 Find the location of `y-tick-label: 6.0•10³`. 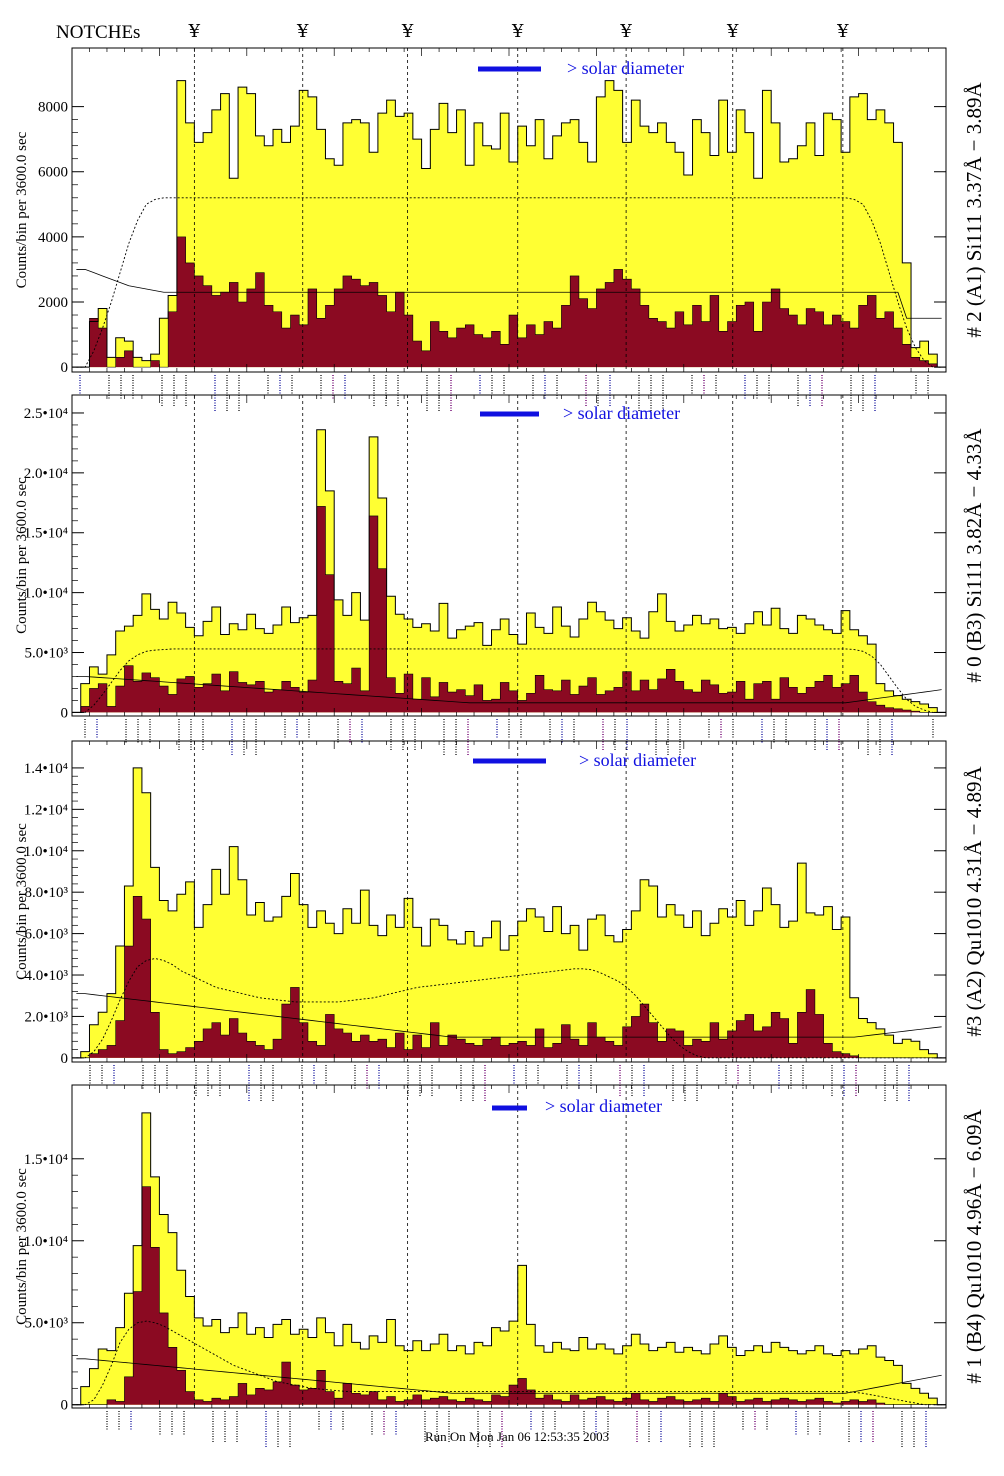

y-tick-label: 6.0•10³ is located at coordinates (47, 935).